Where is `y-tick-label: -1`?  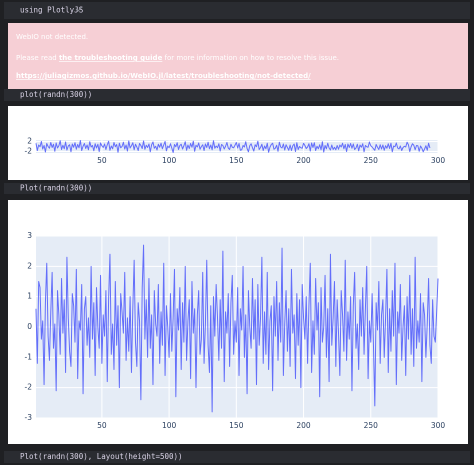
y-tick-label: -1 is located at coordinates (29, 356).